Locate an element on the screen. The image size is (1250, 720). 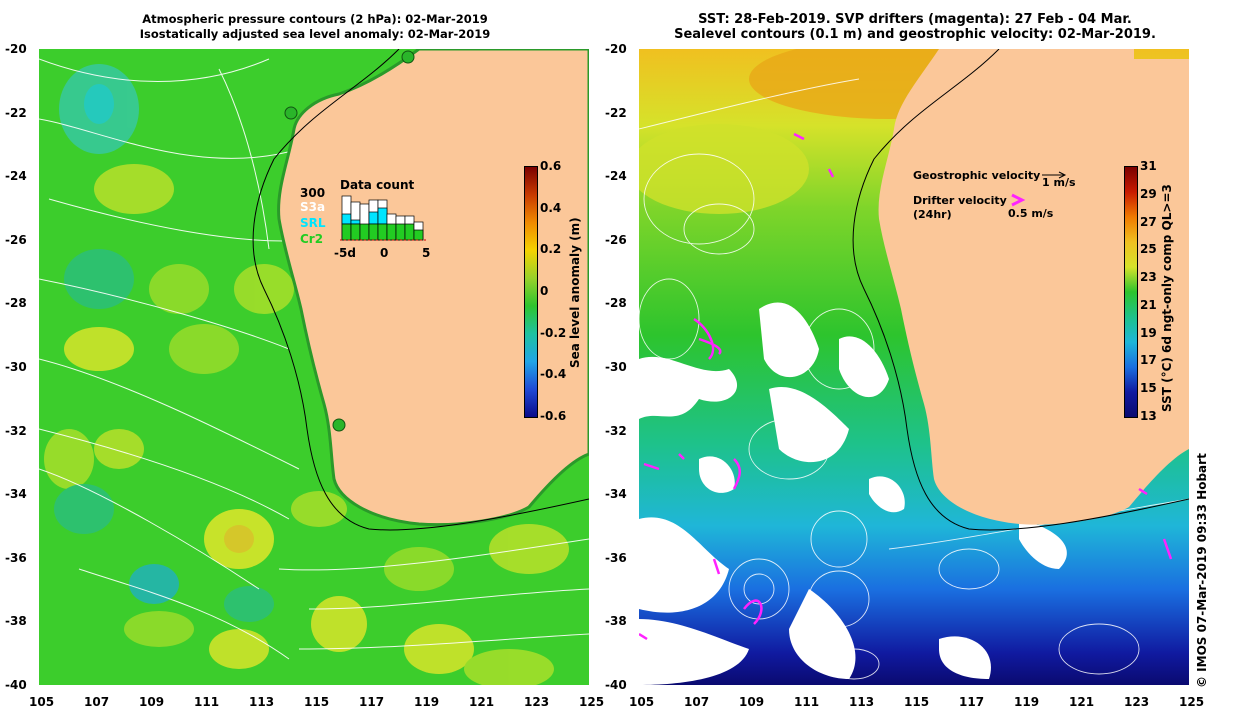
right-ytick: -26 is located at coordinates (616, 239).